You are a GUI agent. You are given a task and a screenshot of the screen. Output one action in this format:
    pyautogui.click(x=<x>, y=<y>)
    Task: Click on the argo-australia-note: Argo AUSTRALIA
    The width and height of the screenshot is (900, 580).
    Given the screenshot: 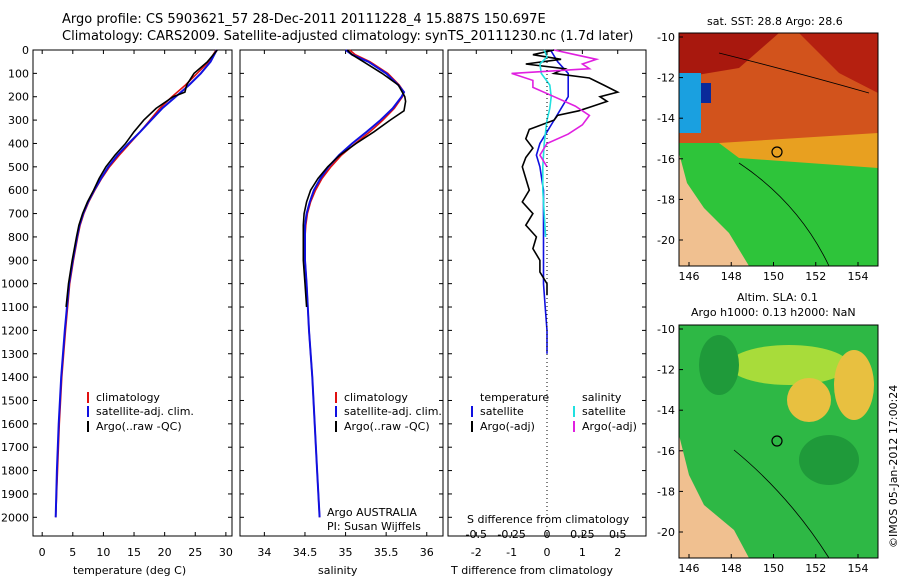 What is the action you would take?
    pyautogui.click(x=372, y=512)
    